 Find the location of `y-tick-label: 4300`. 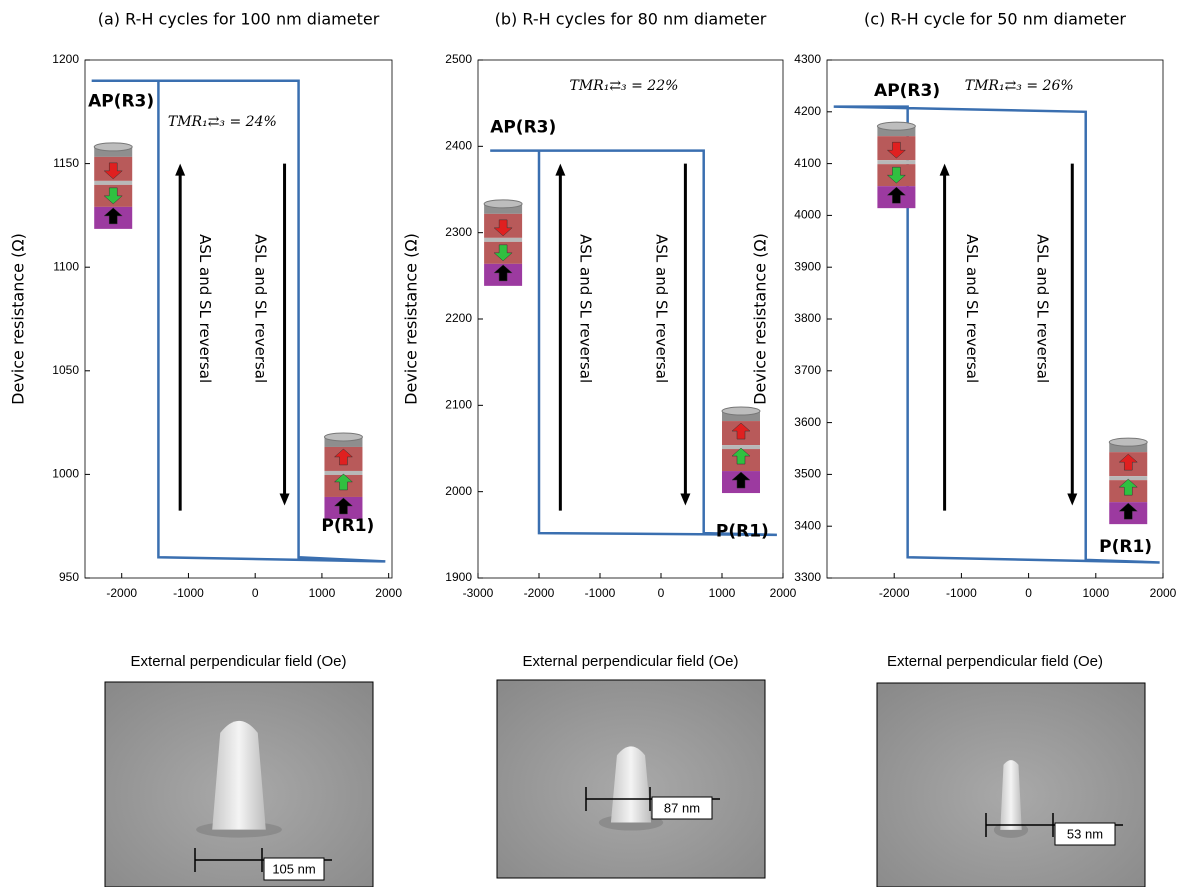

y-tick-label: 4300 is located at coordinates (807, 59).